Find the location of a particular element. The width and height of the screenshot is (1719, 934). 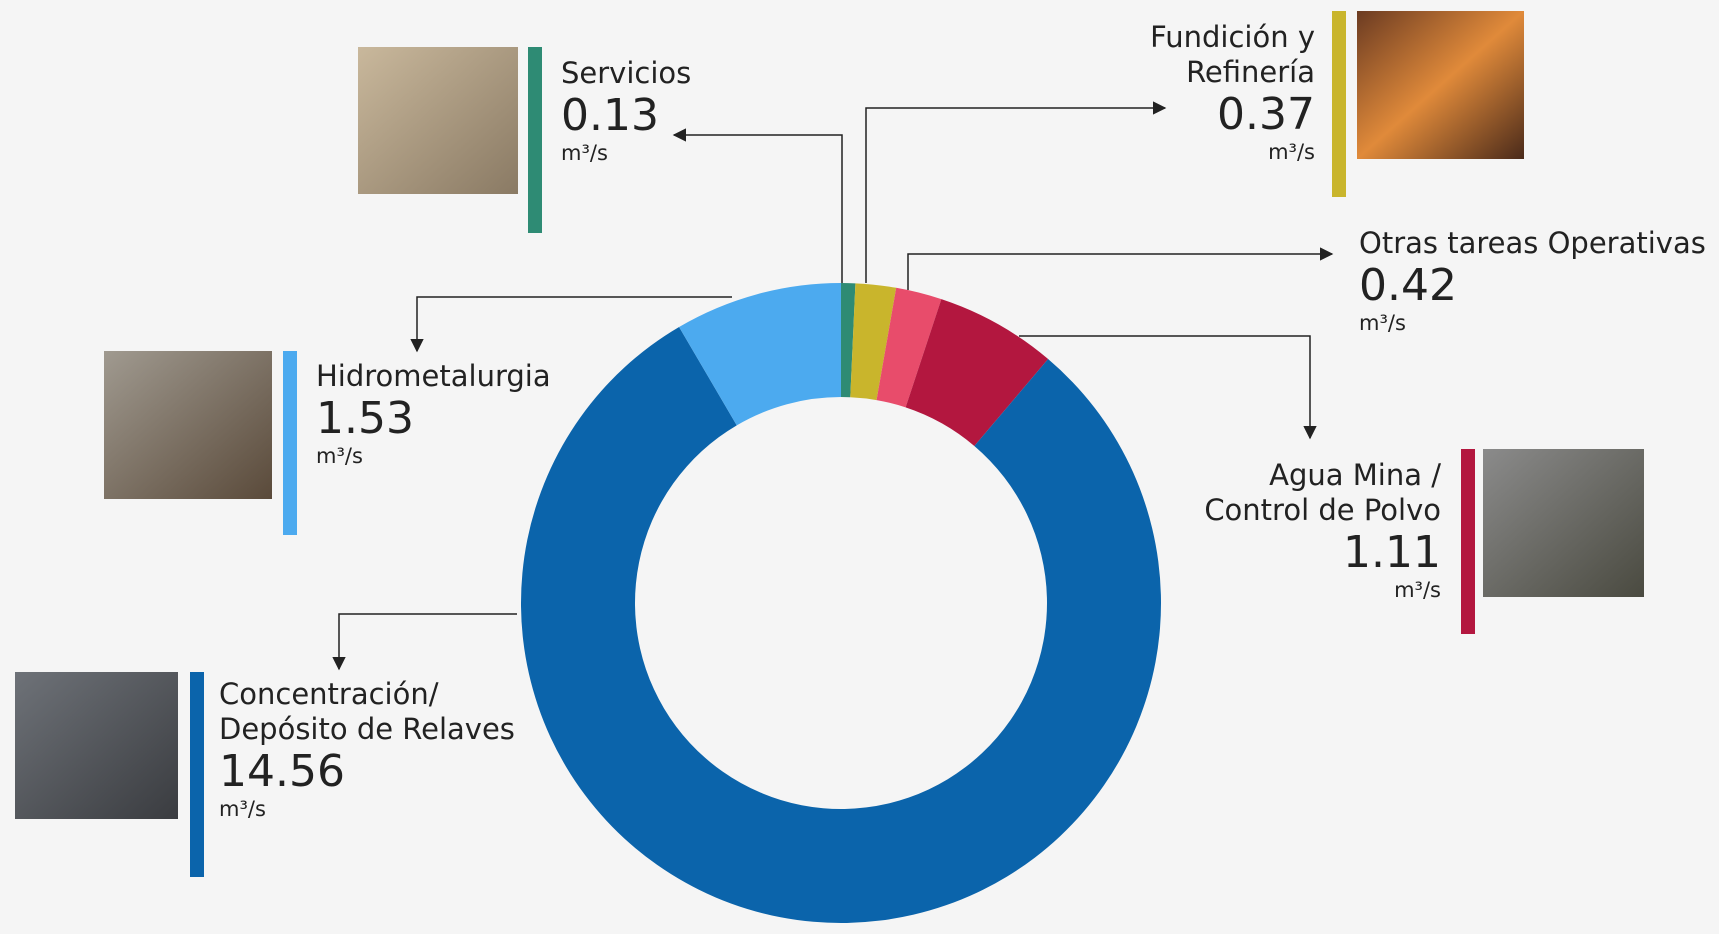

value-label: 1.53 is located at coordinates (365, 418).